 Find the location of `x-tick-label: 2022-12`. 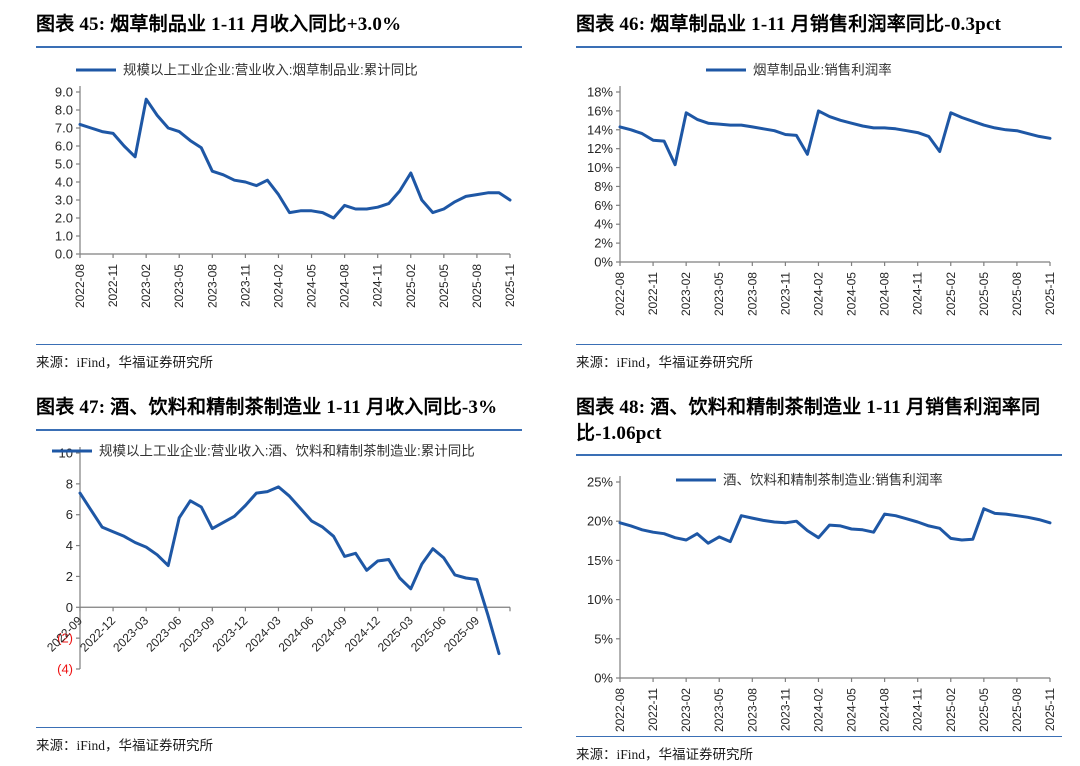

x-tick-label: 2022-12 is located at coordinates (97, 633).